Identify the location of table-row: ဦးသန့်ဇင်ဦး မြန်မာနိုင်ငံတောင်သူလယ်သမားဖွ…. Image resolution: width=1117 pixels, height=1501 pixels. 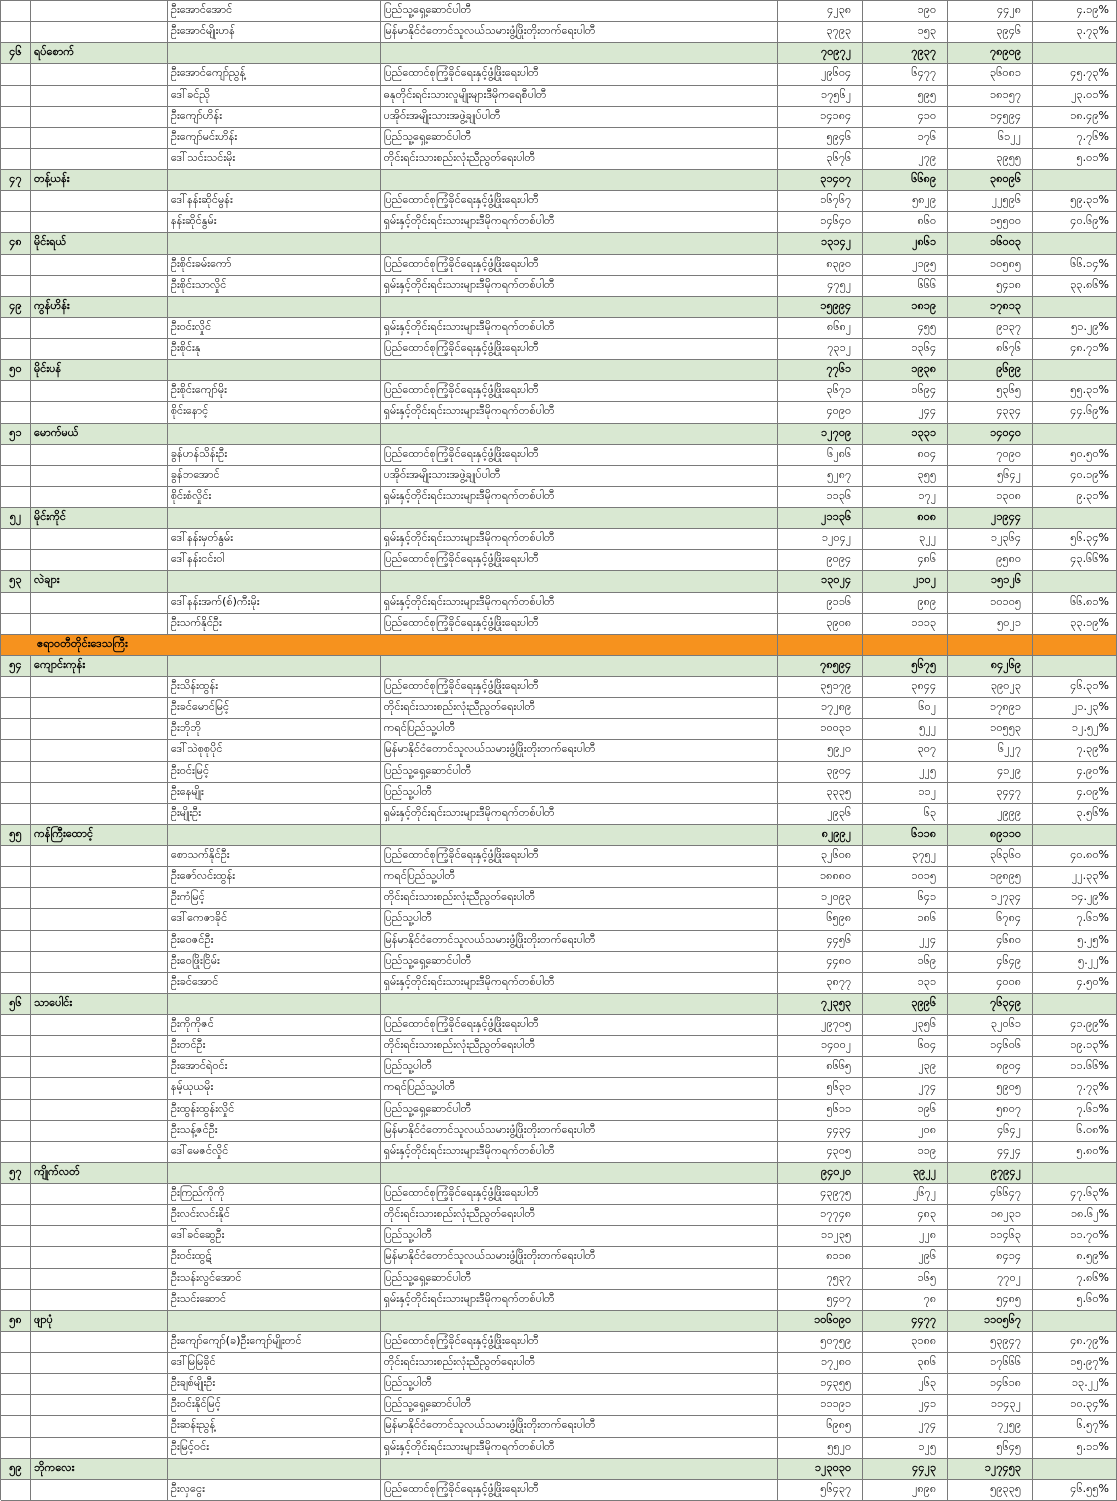
(559, 1131).